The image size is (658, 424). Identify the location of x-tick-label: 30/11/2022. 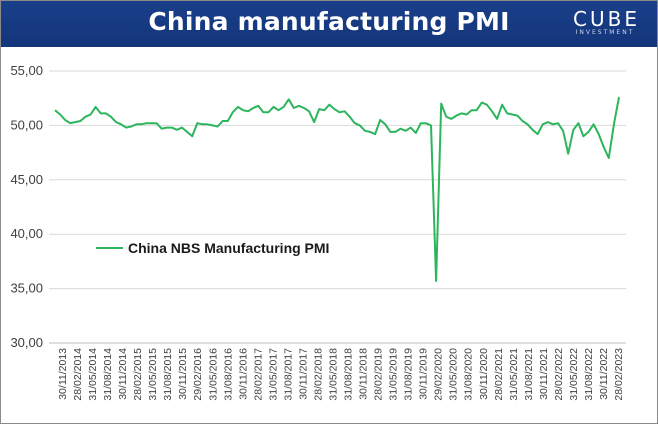
(604, 374).